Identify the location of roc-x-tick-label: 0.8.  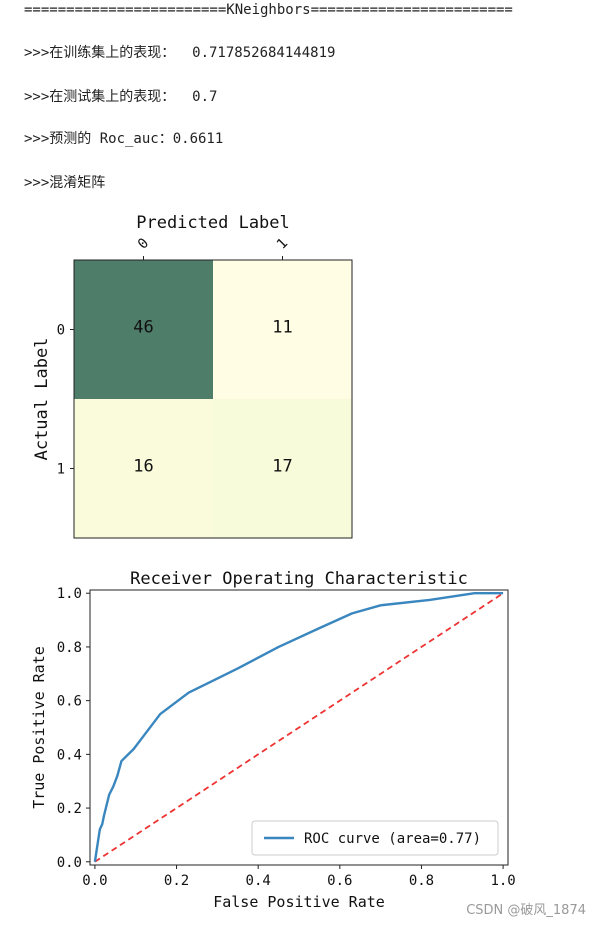
(421, 881).